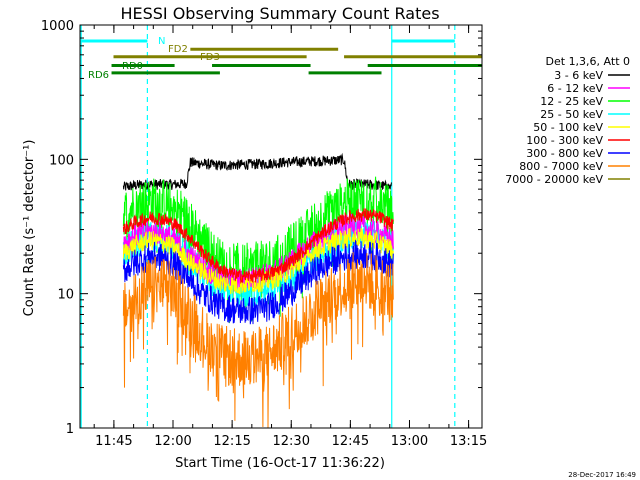 This screenshot has height=480, width=640. I want to click on y-tick-label-0: 1, so click(70, 429).